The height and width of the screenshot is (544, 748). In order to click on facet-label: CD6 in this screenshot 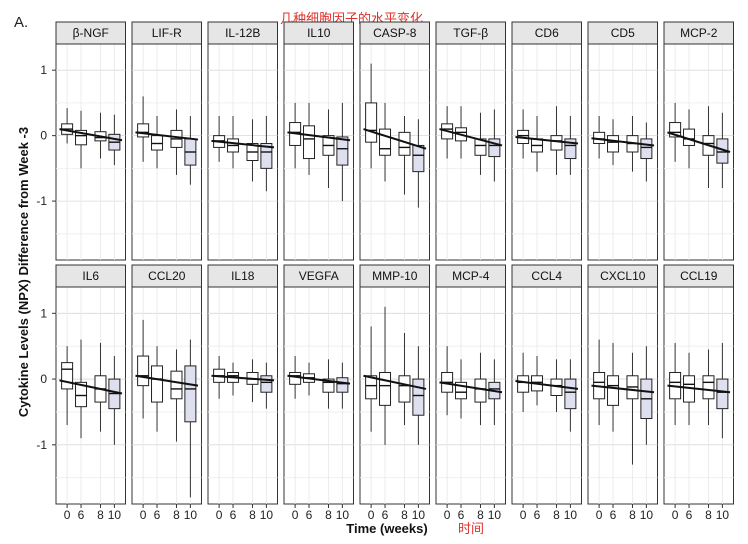, I will do `click(547, 33)`.